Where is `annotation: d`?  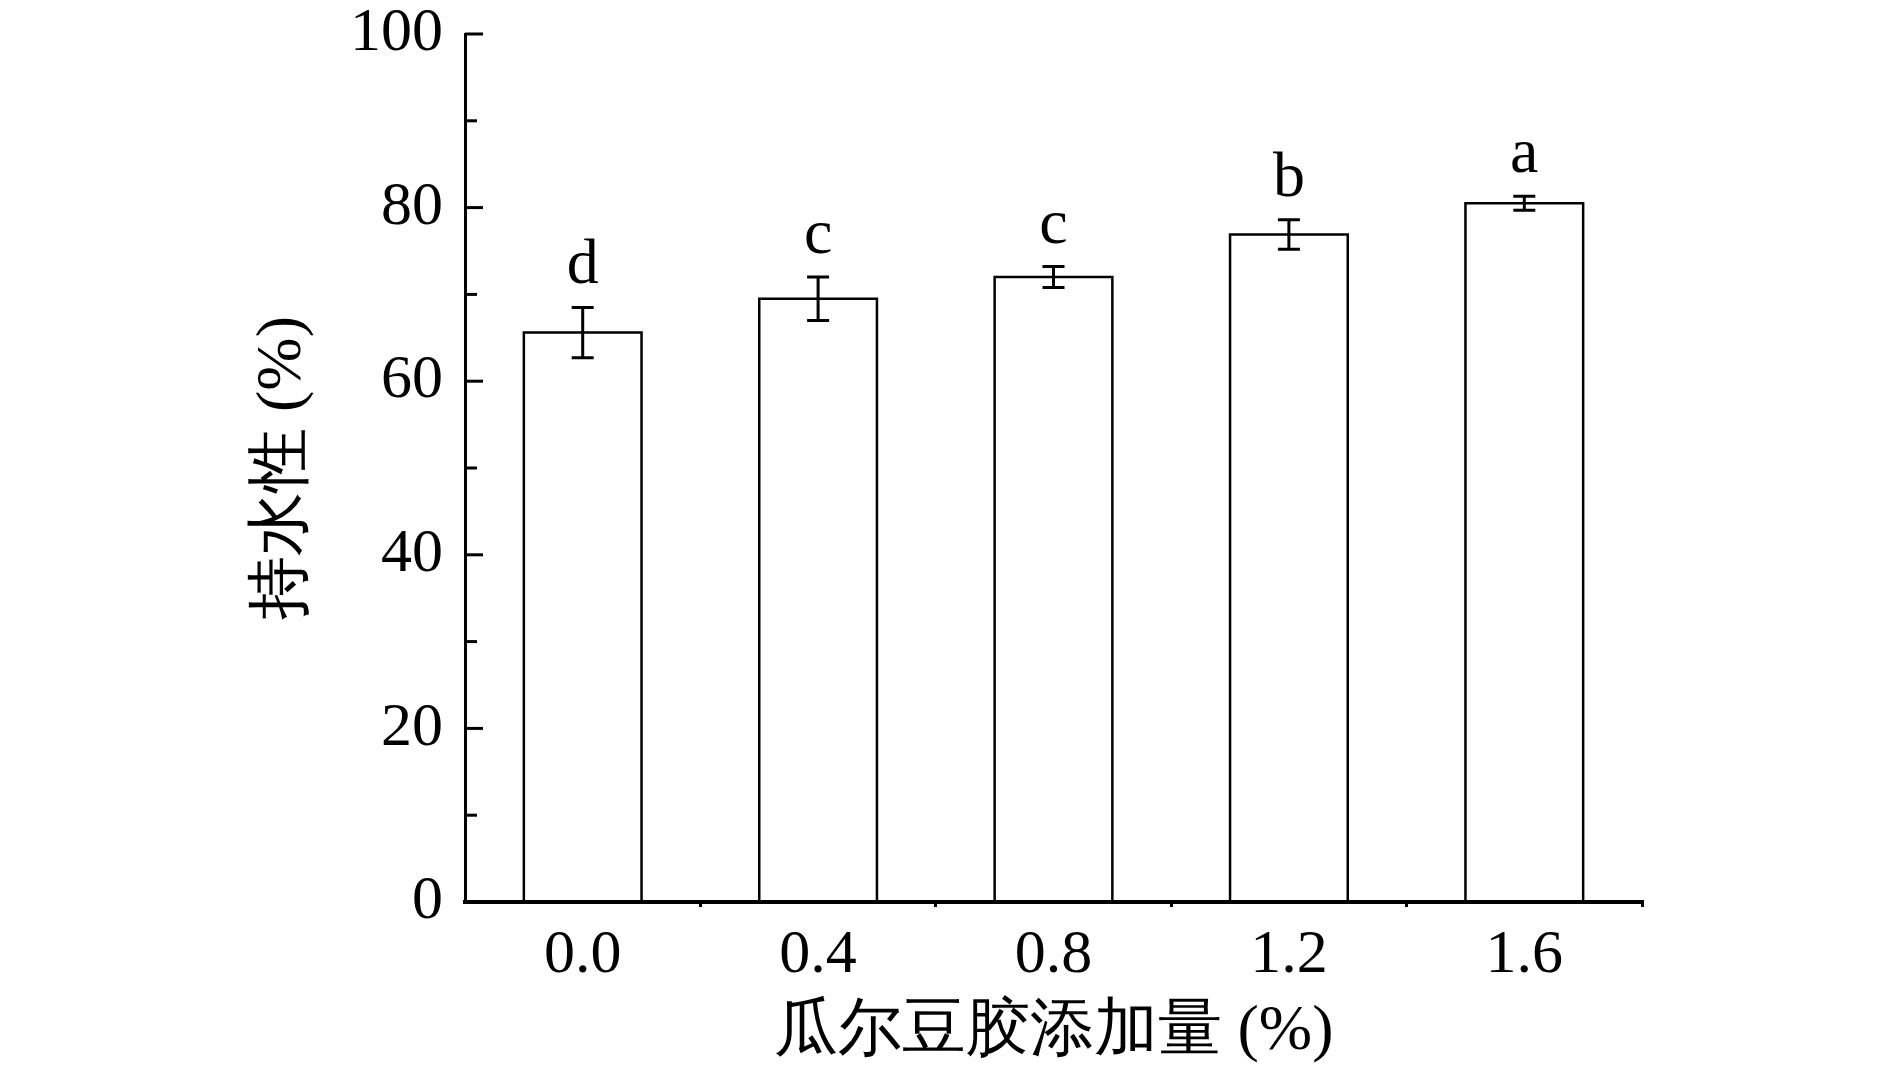 annotation: d is located at coordinates (582, 262).